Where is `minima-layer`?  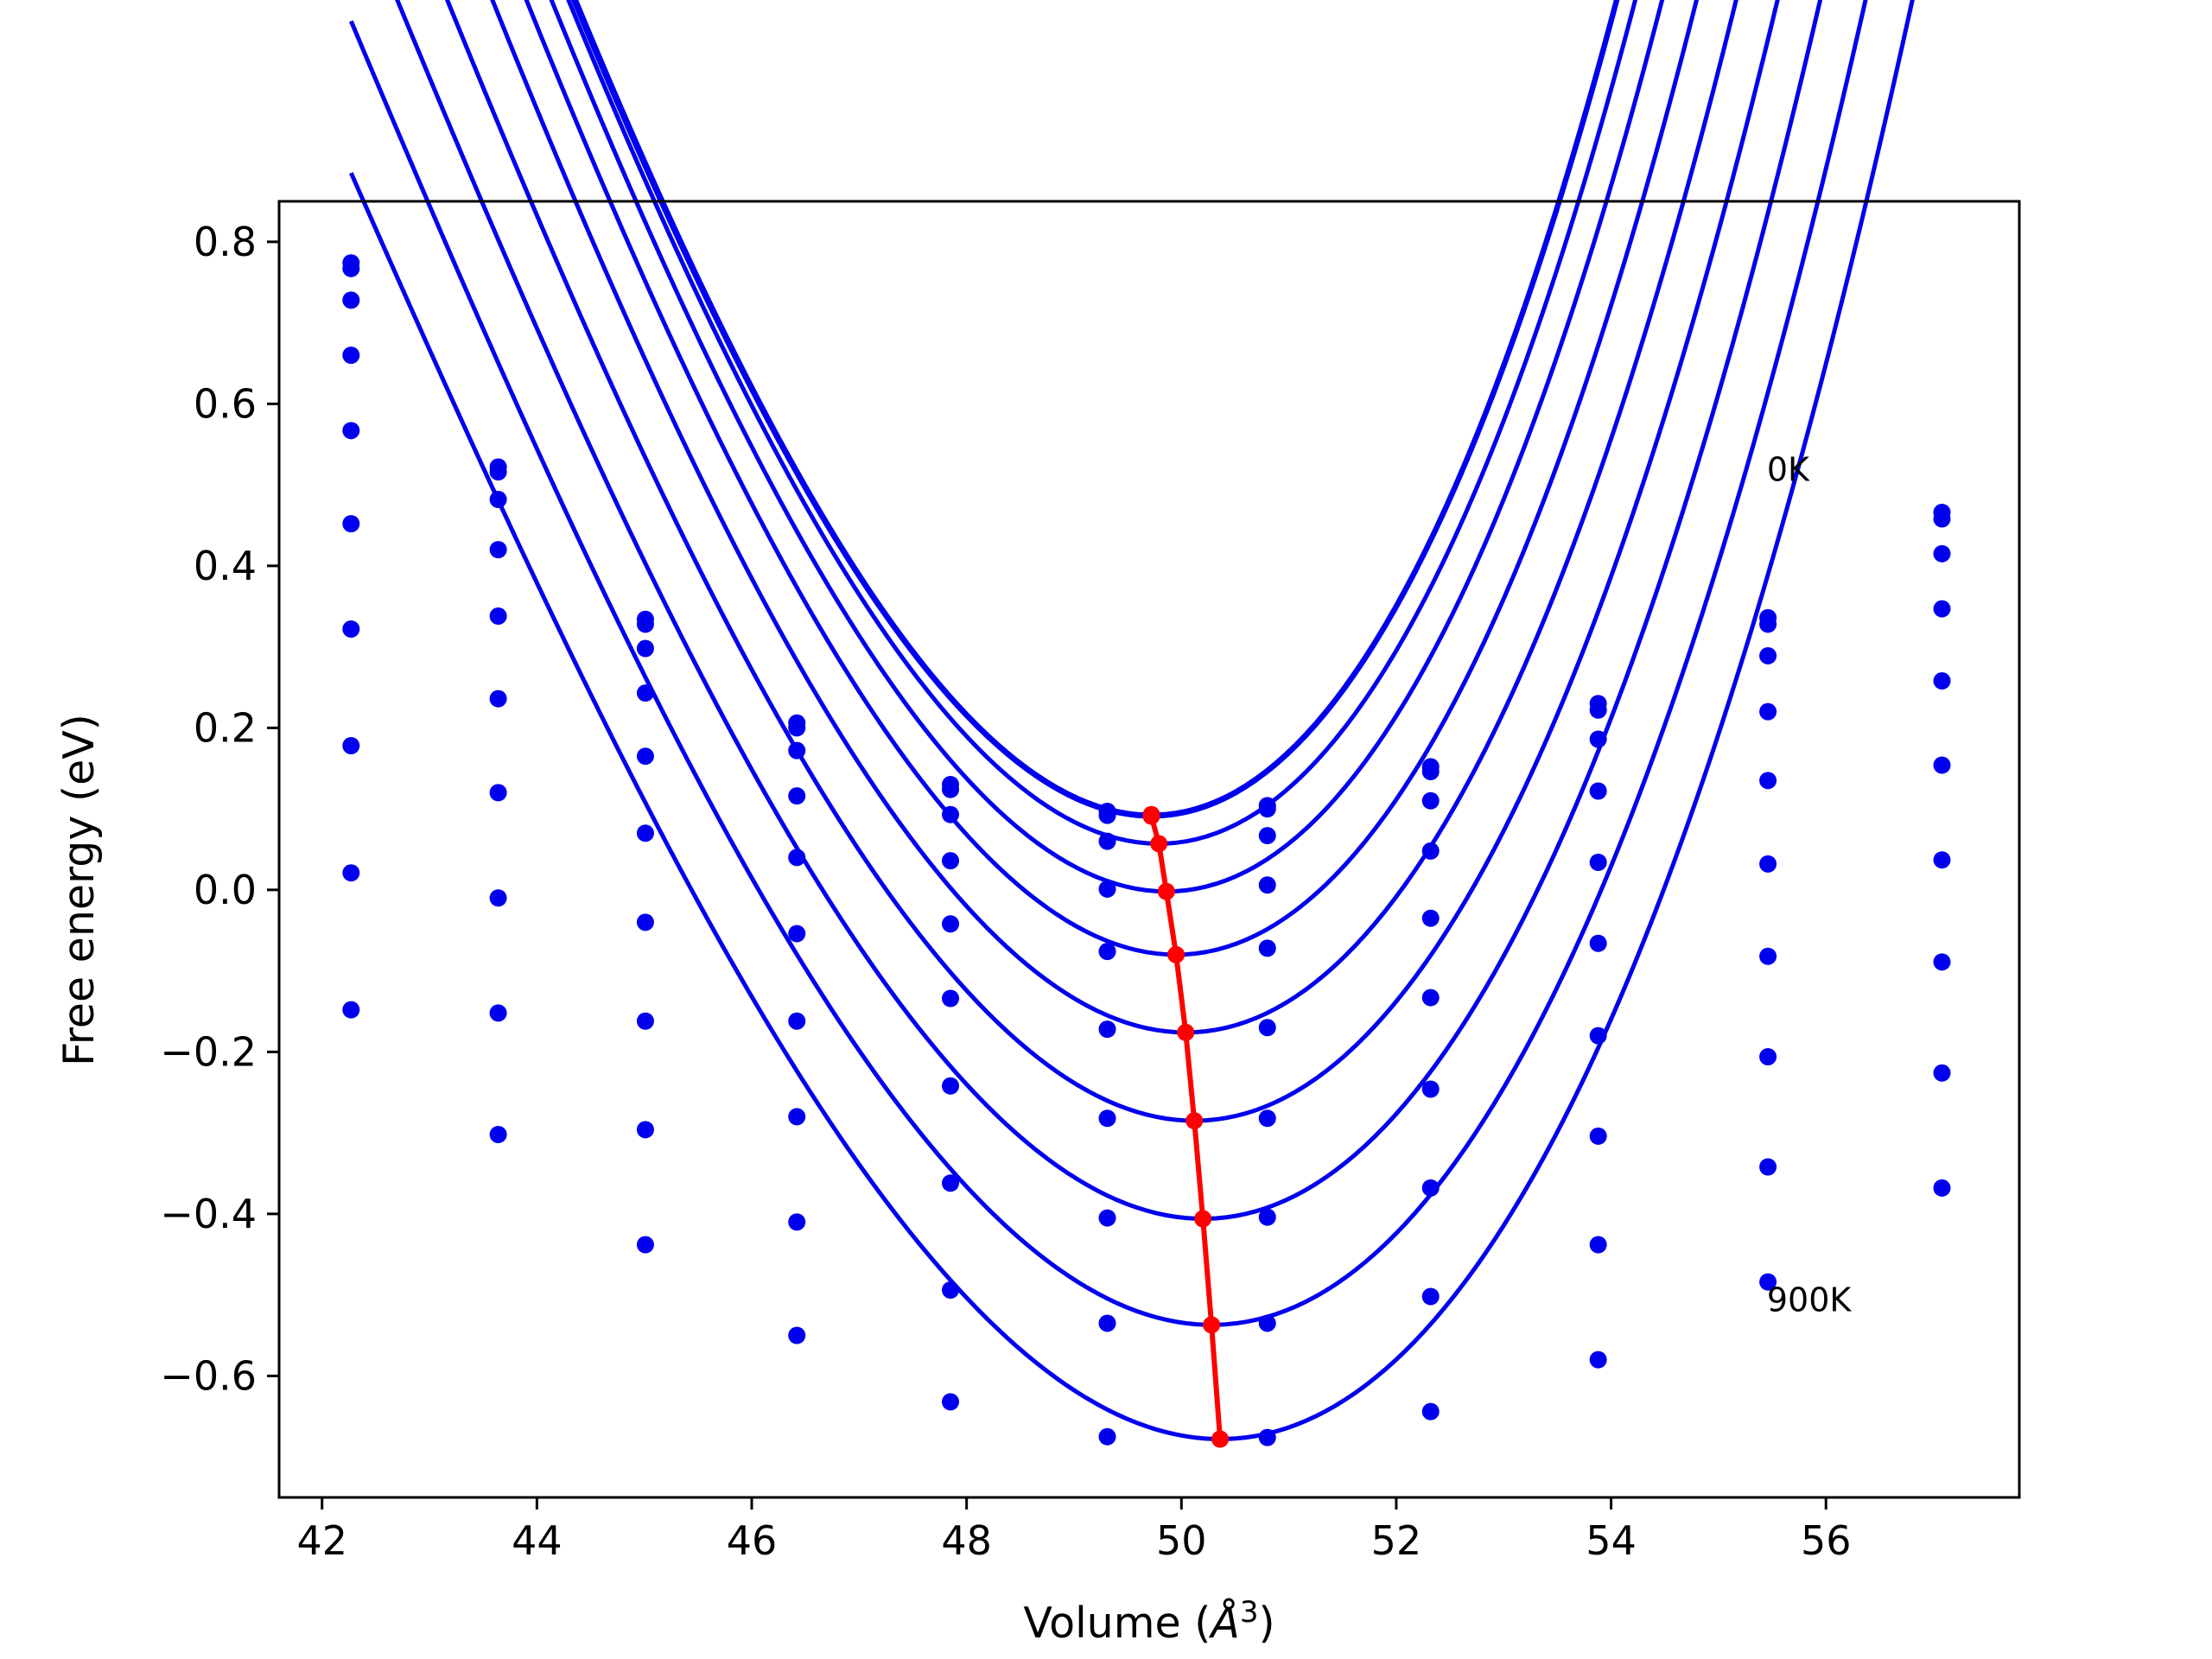 minima-layer is located at coordinates (1186, 1126).